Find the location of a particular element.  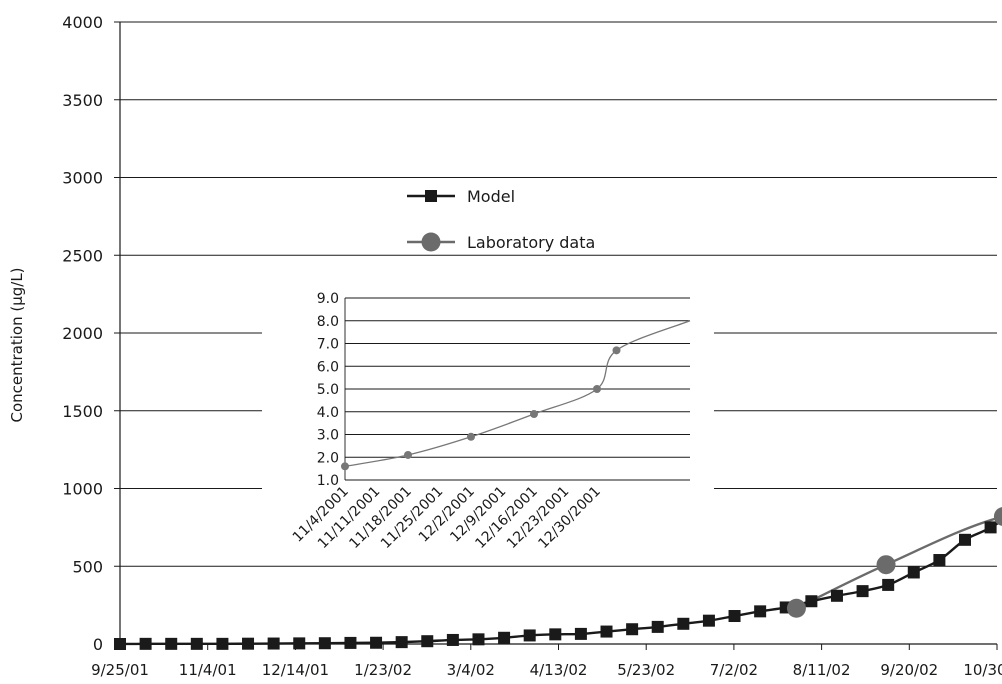

y-tick-label: 1000 is located at coordinates (82, 489).